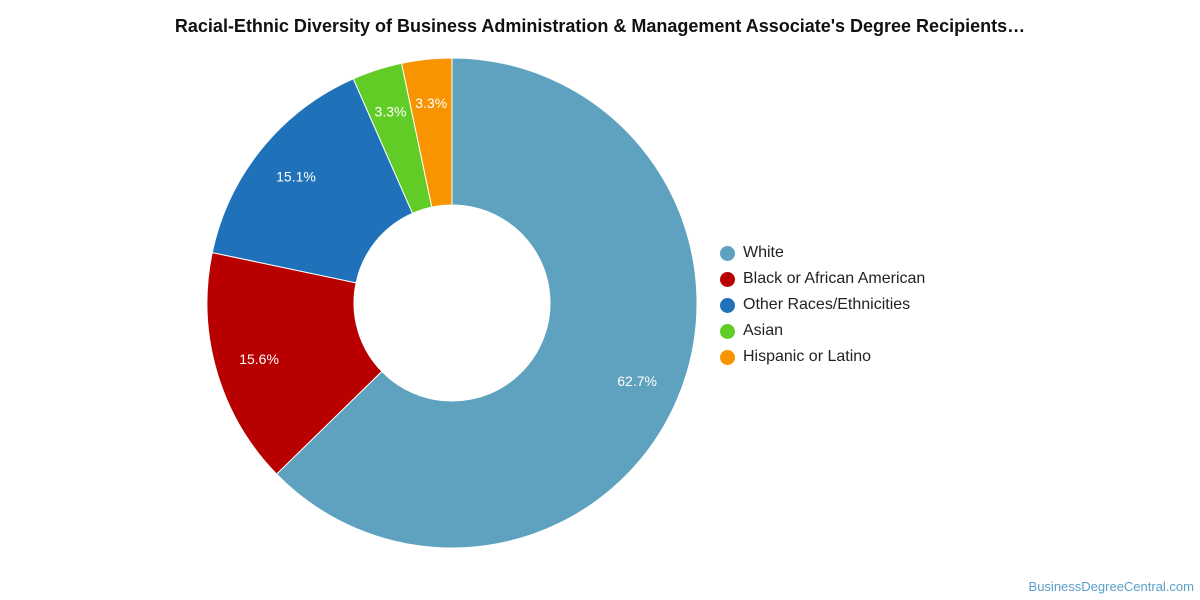  I want to click on legend-item-other-races-ethnicities: Other Races/Ethnicities, so click(822, 305).